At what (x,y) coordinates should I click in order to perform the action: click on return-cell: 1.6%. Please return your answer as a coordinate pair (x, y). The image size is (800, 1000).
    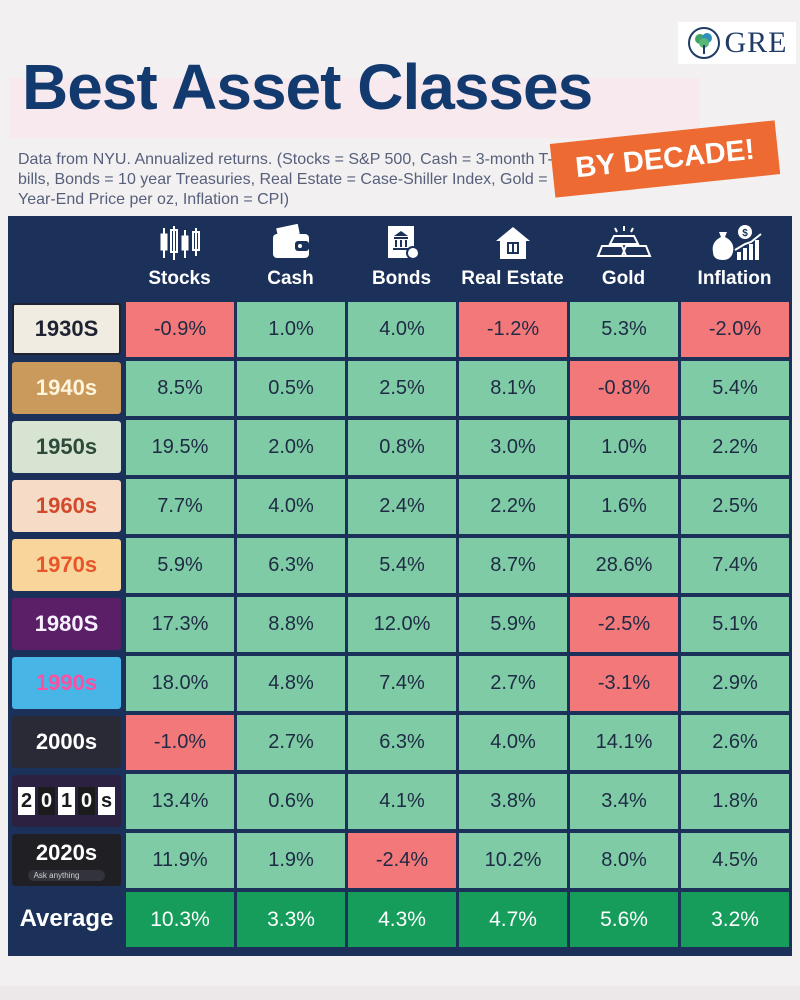
    Looking at the image, I should click on (624, 506).